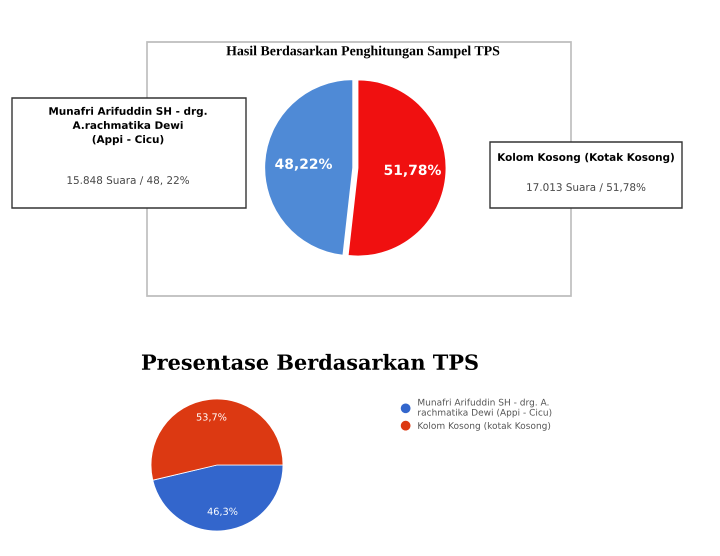  Describe the element at coordinates (129, 181) in the screenshot. I see `text: 15.848 Suara / 48, 22%` at that location.